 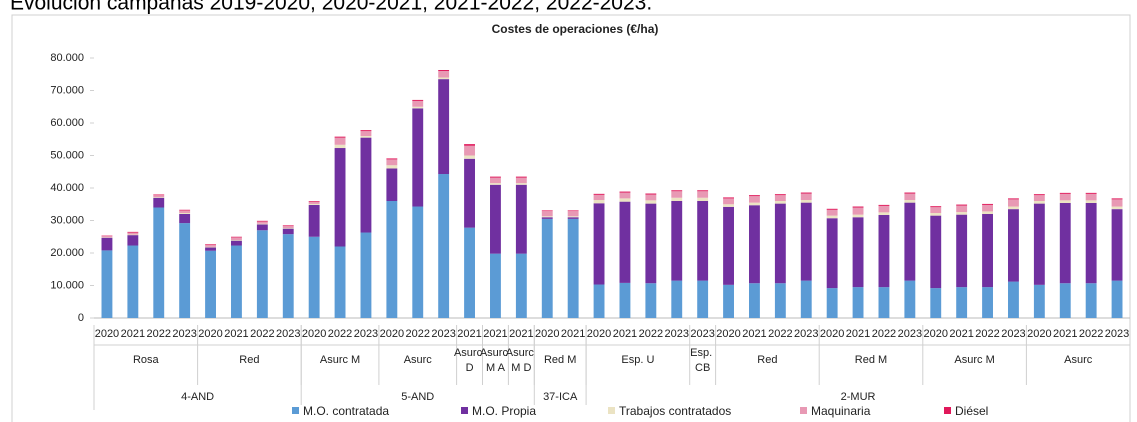 I want to click on group-label: Asurc M D, so click(x=521, y=360).